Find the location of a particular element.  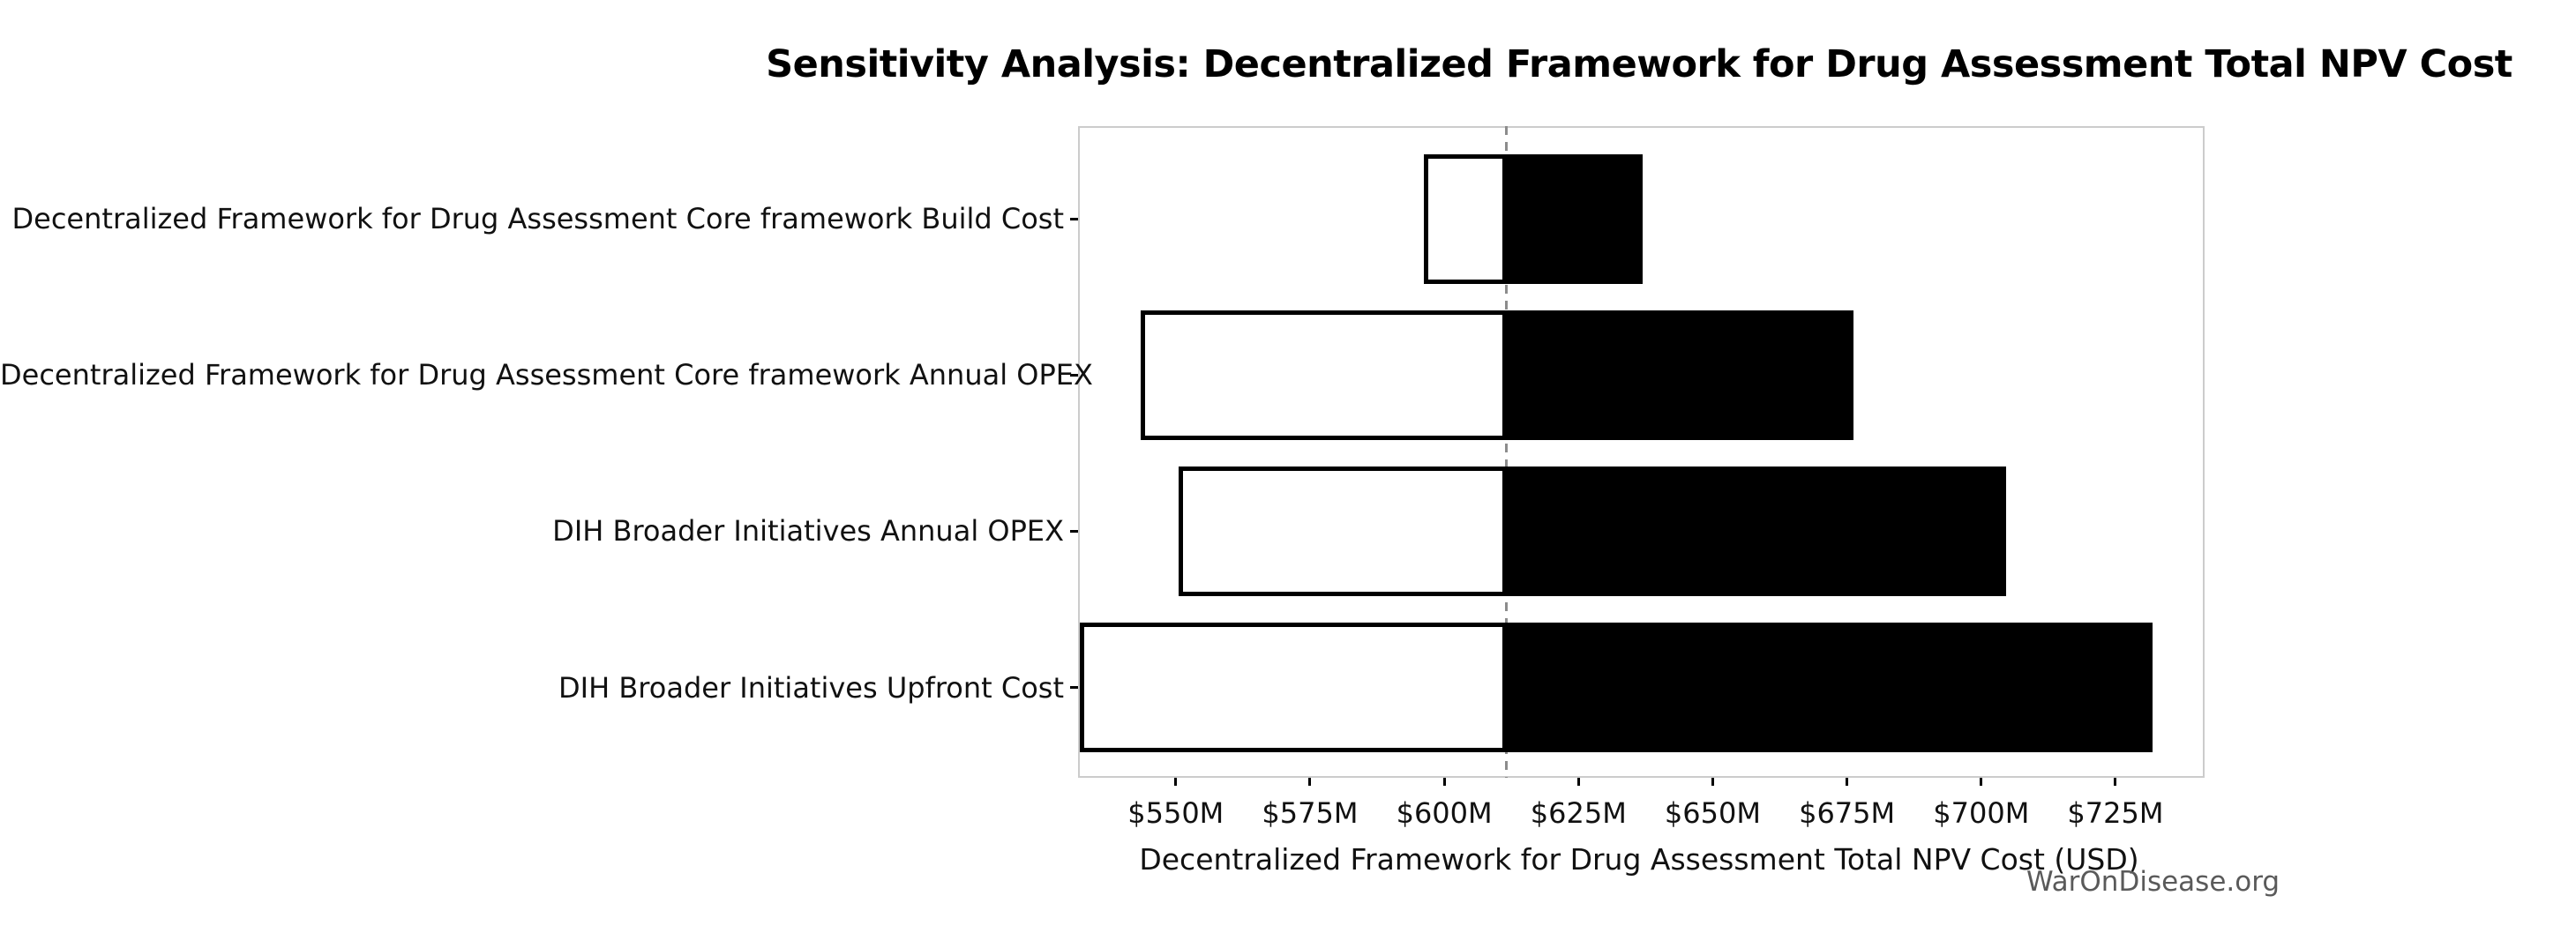

x-axis-tick-label: $725M is located at coordinates (2116, 813).